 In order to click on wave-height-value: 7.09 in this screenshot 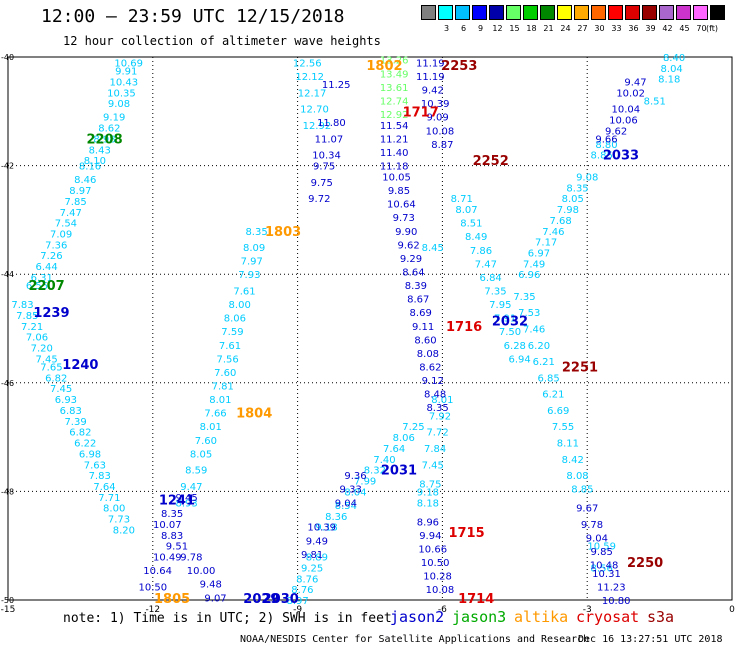, I will do `click(61, 234)`.